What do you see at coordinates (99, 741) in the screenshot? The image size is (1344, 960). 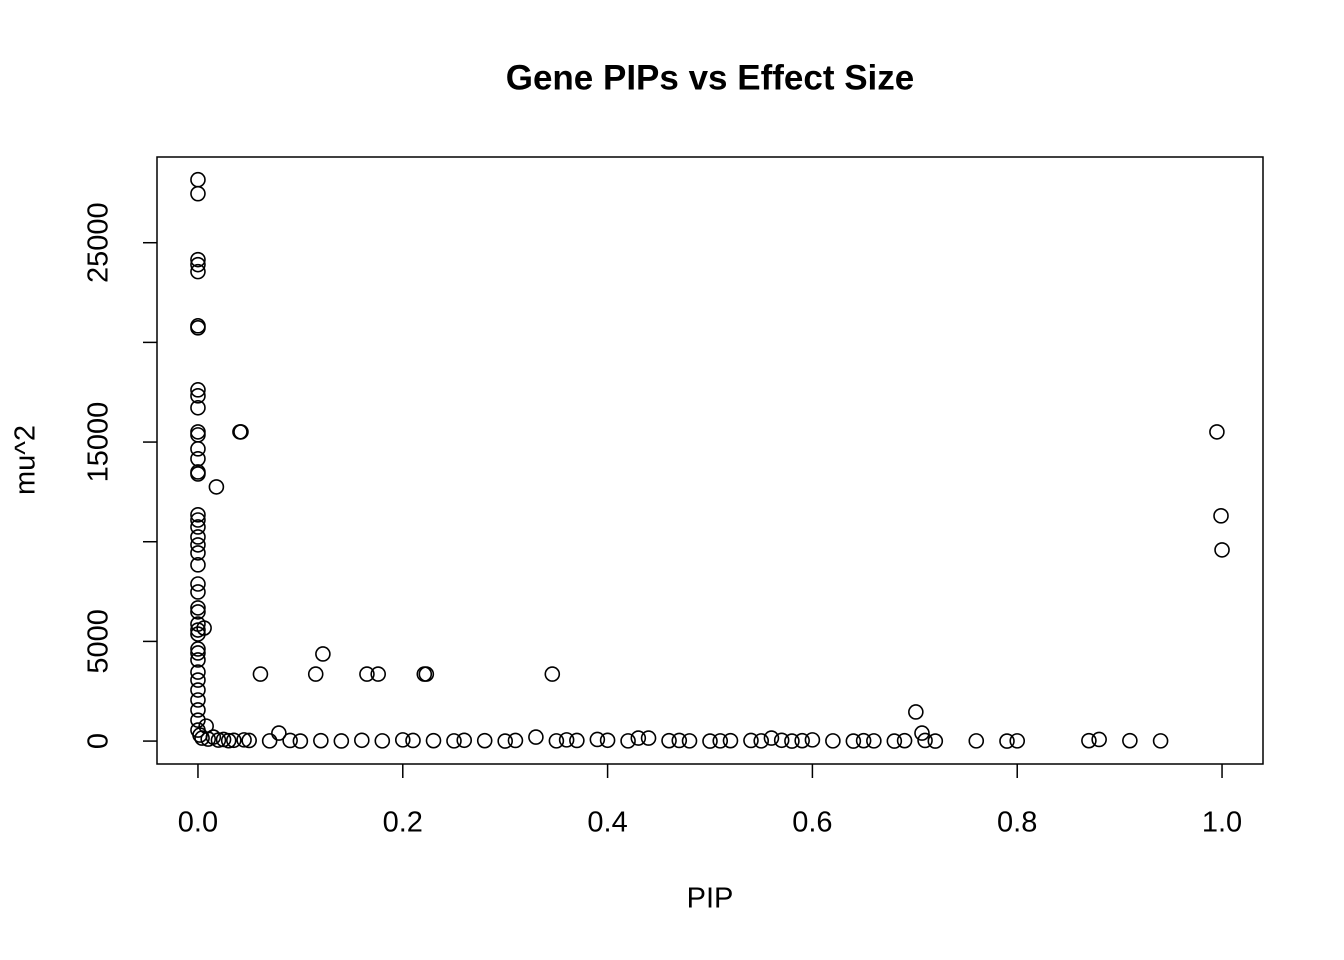 I see `y-tick-label: 0` at bounding box center [99, 741].